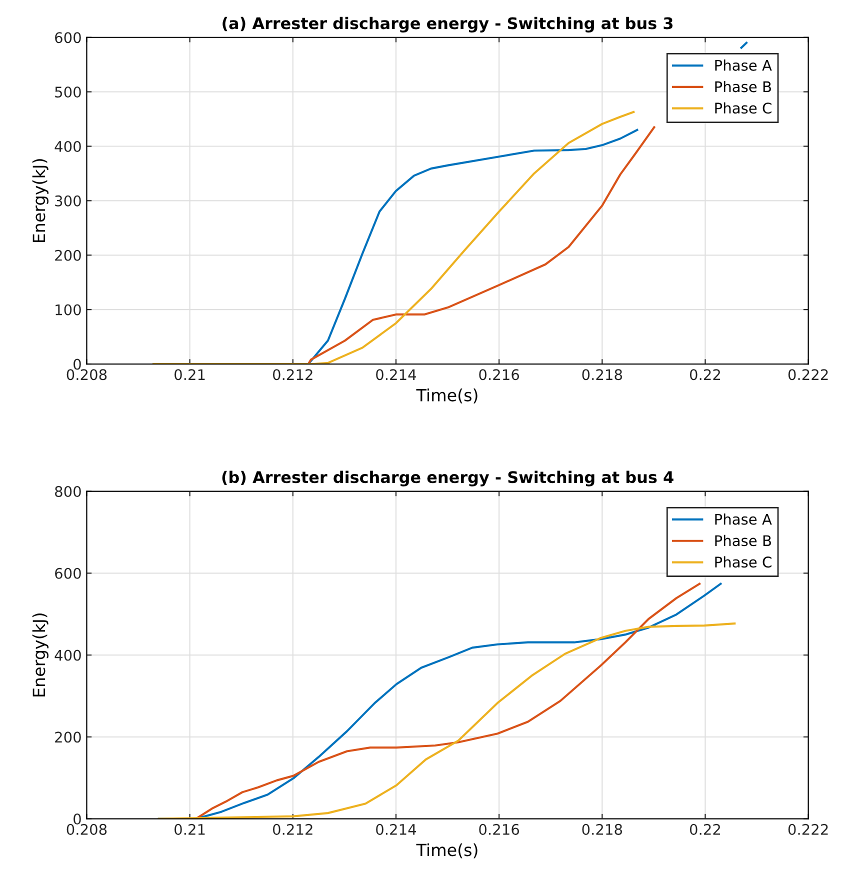 The height and width of the screenshot is (890, 842). What do you see at coordinates (447, 24) in the screenshot?
I see `chart-title: (a) Arrester discharge energy - Switching at bus 3` at bounding box center [447, 24].